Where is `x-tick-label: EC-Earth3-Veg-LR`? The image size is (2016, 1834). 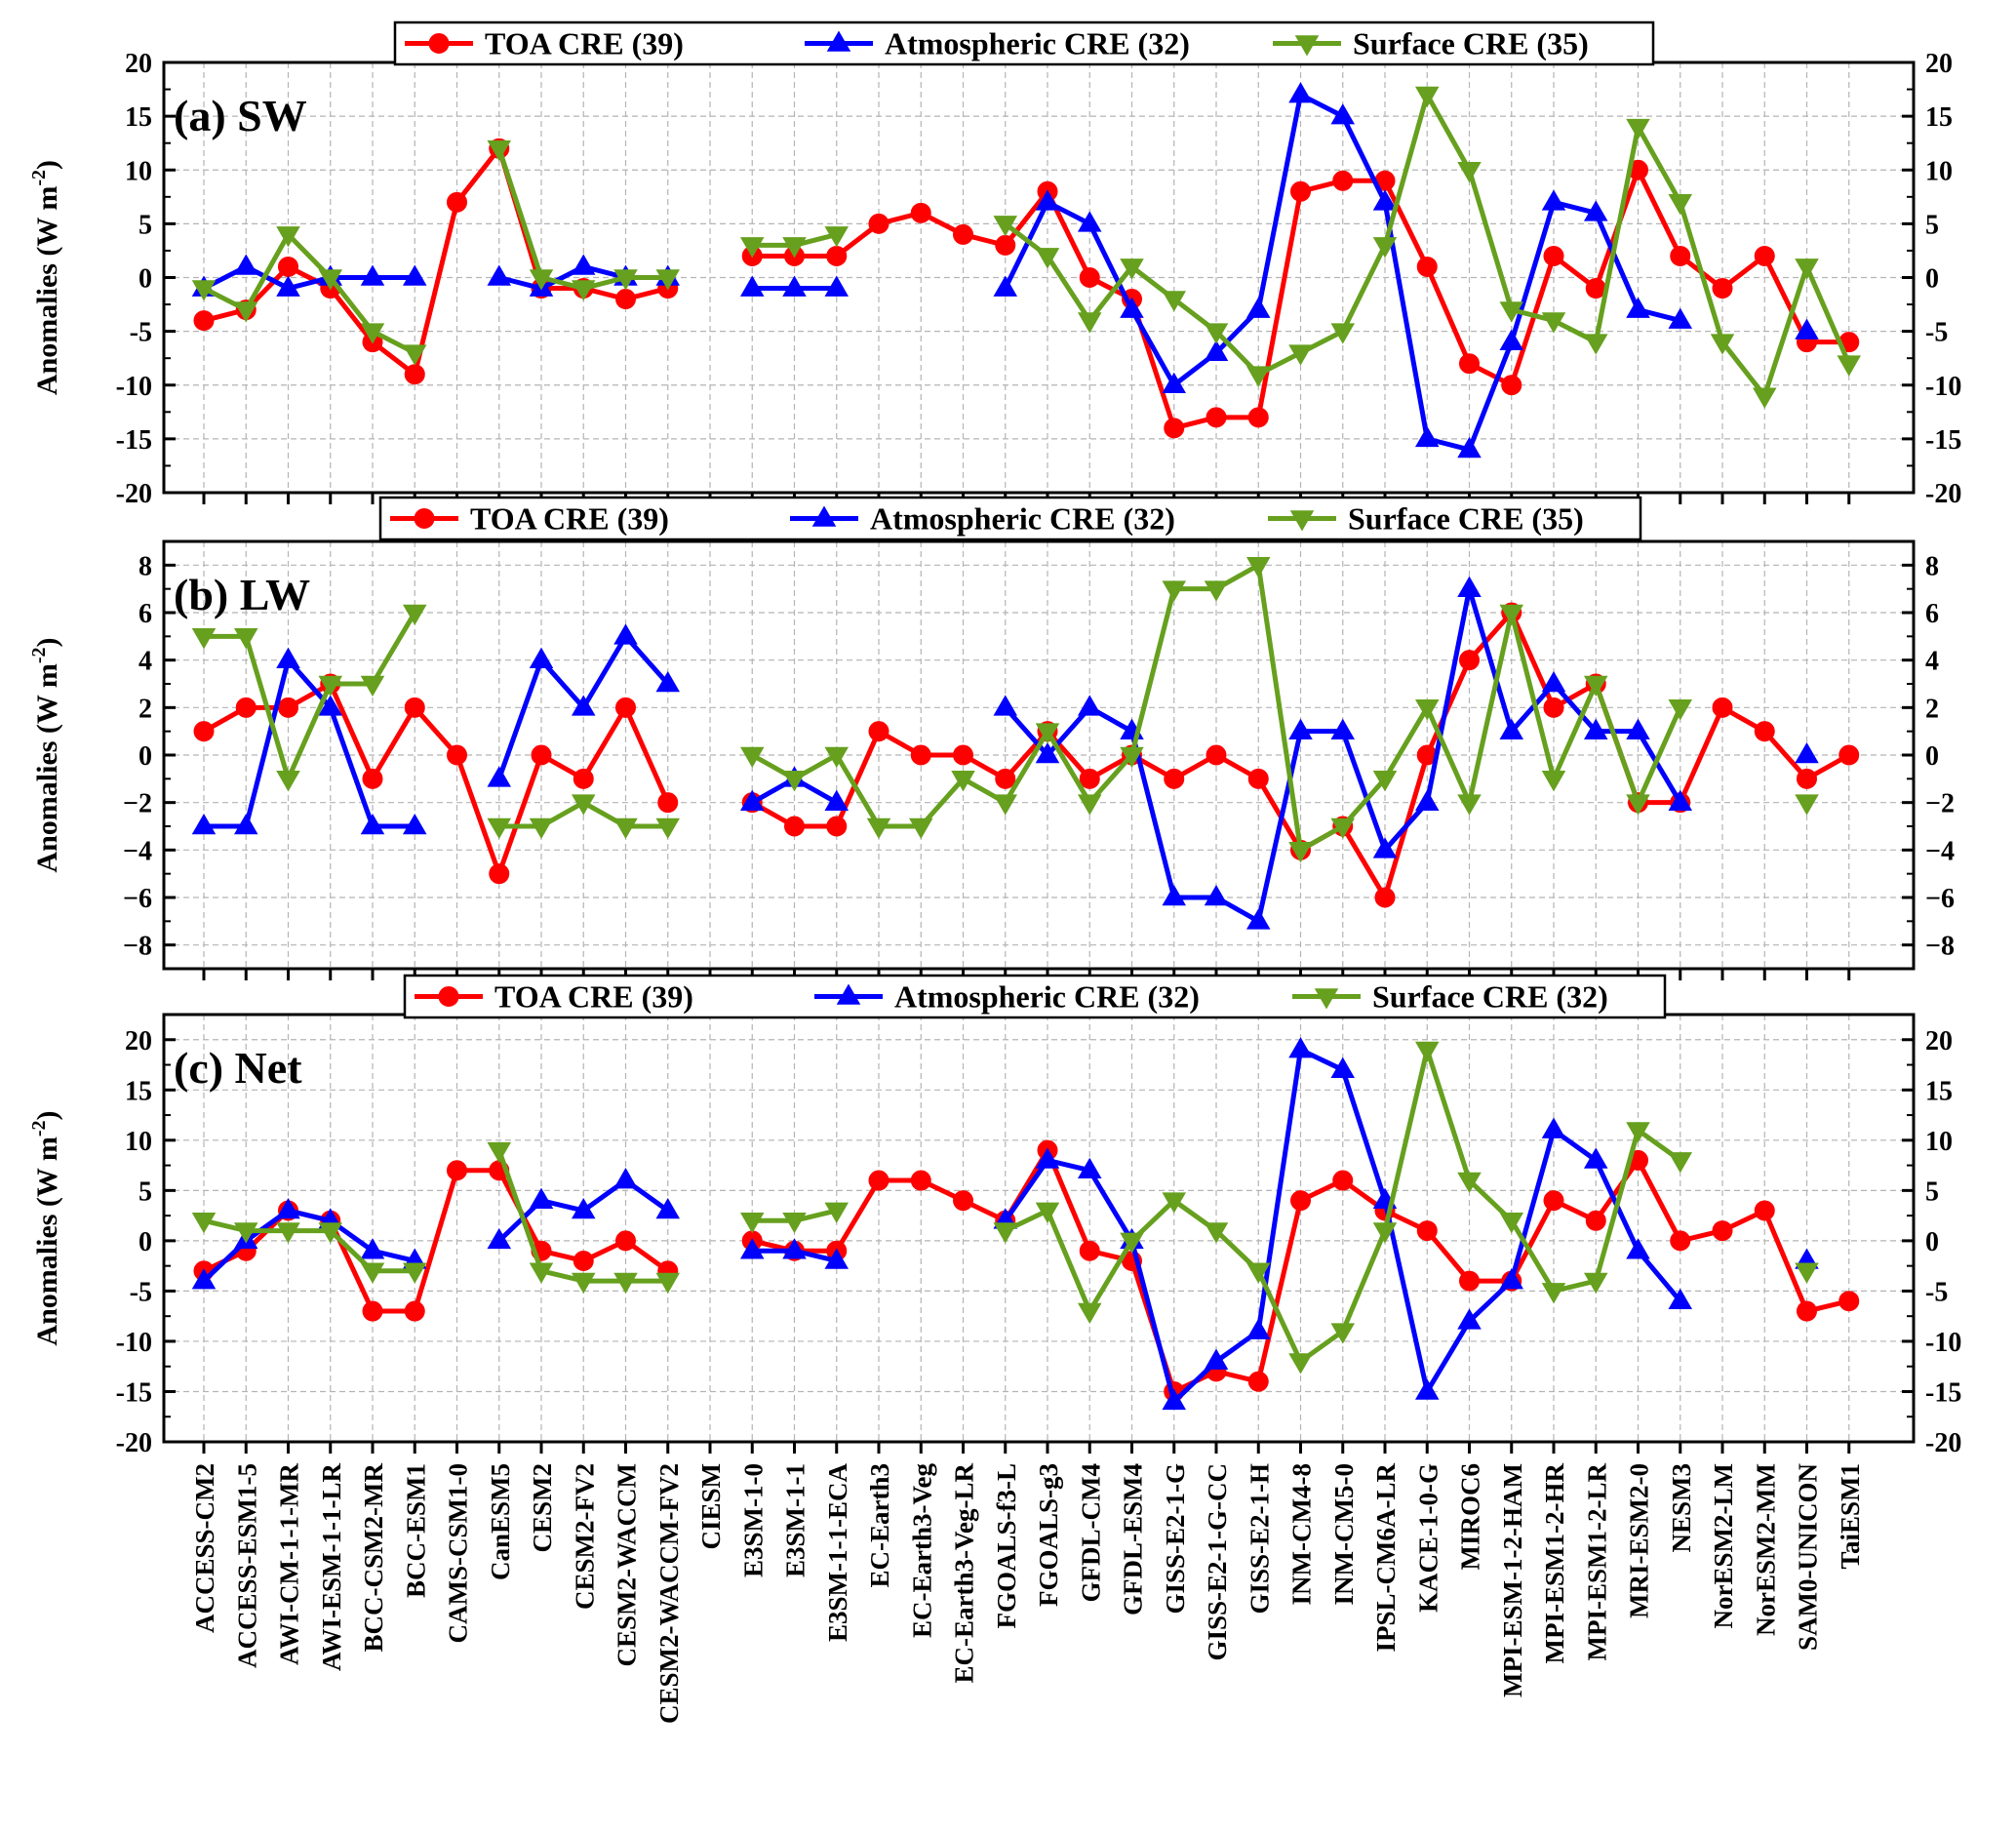 x-tick-label: EC-Earth3-Veg-LR is located at coordinates (964, 1573).